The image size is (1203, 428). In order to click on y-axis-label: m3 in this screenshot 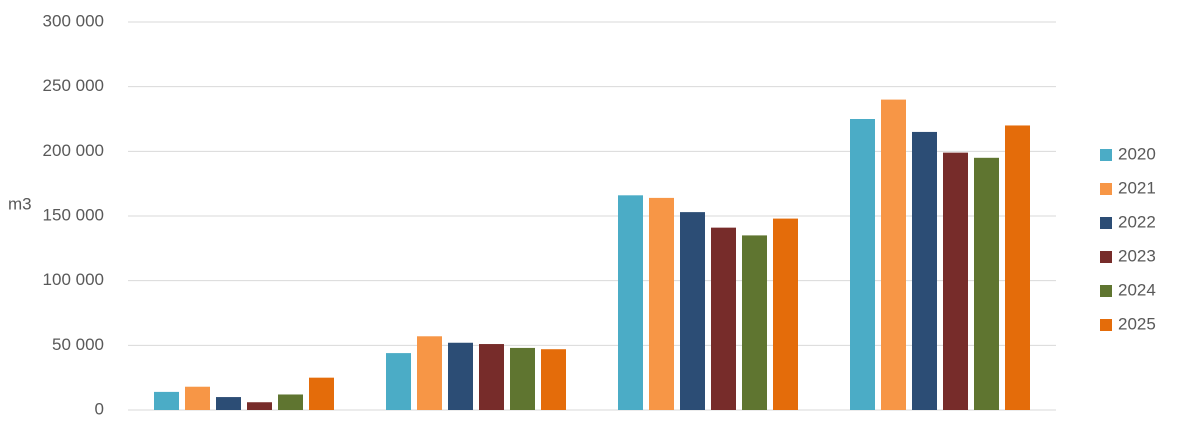, I will do `click(20, 203)`.